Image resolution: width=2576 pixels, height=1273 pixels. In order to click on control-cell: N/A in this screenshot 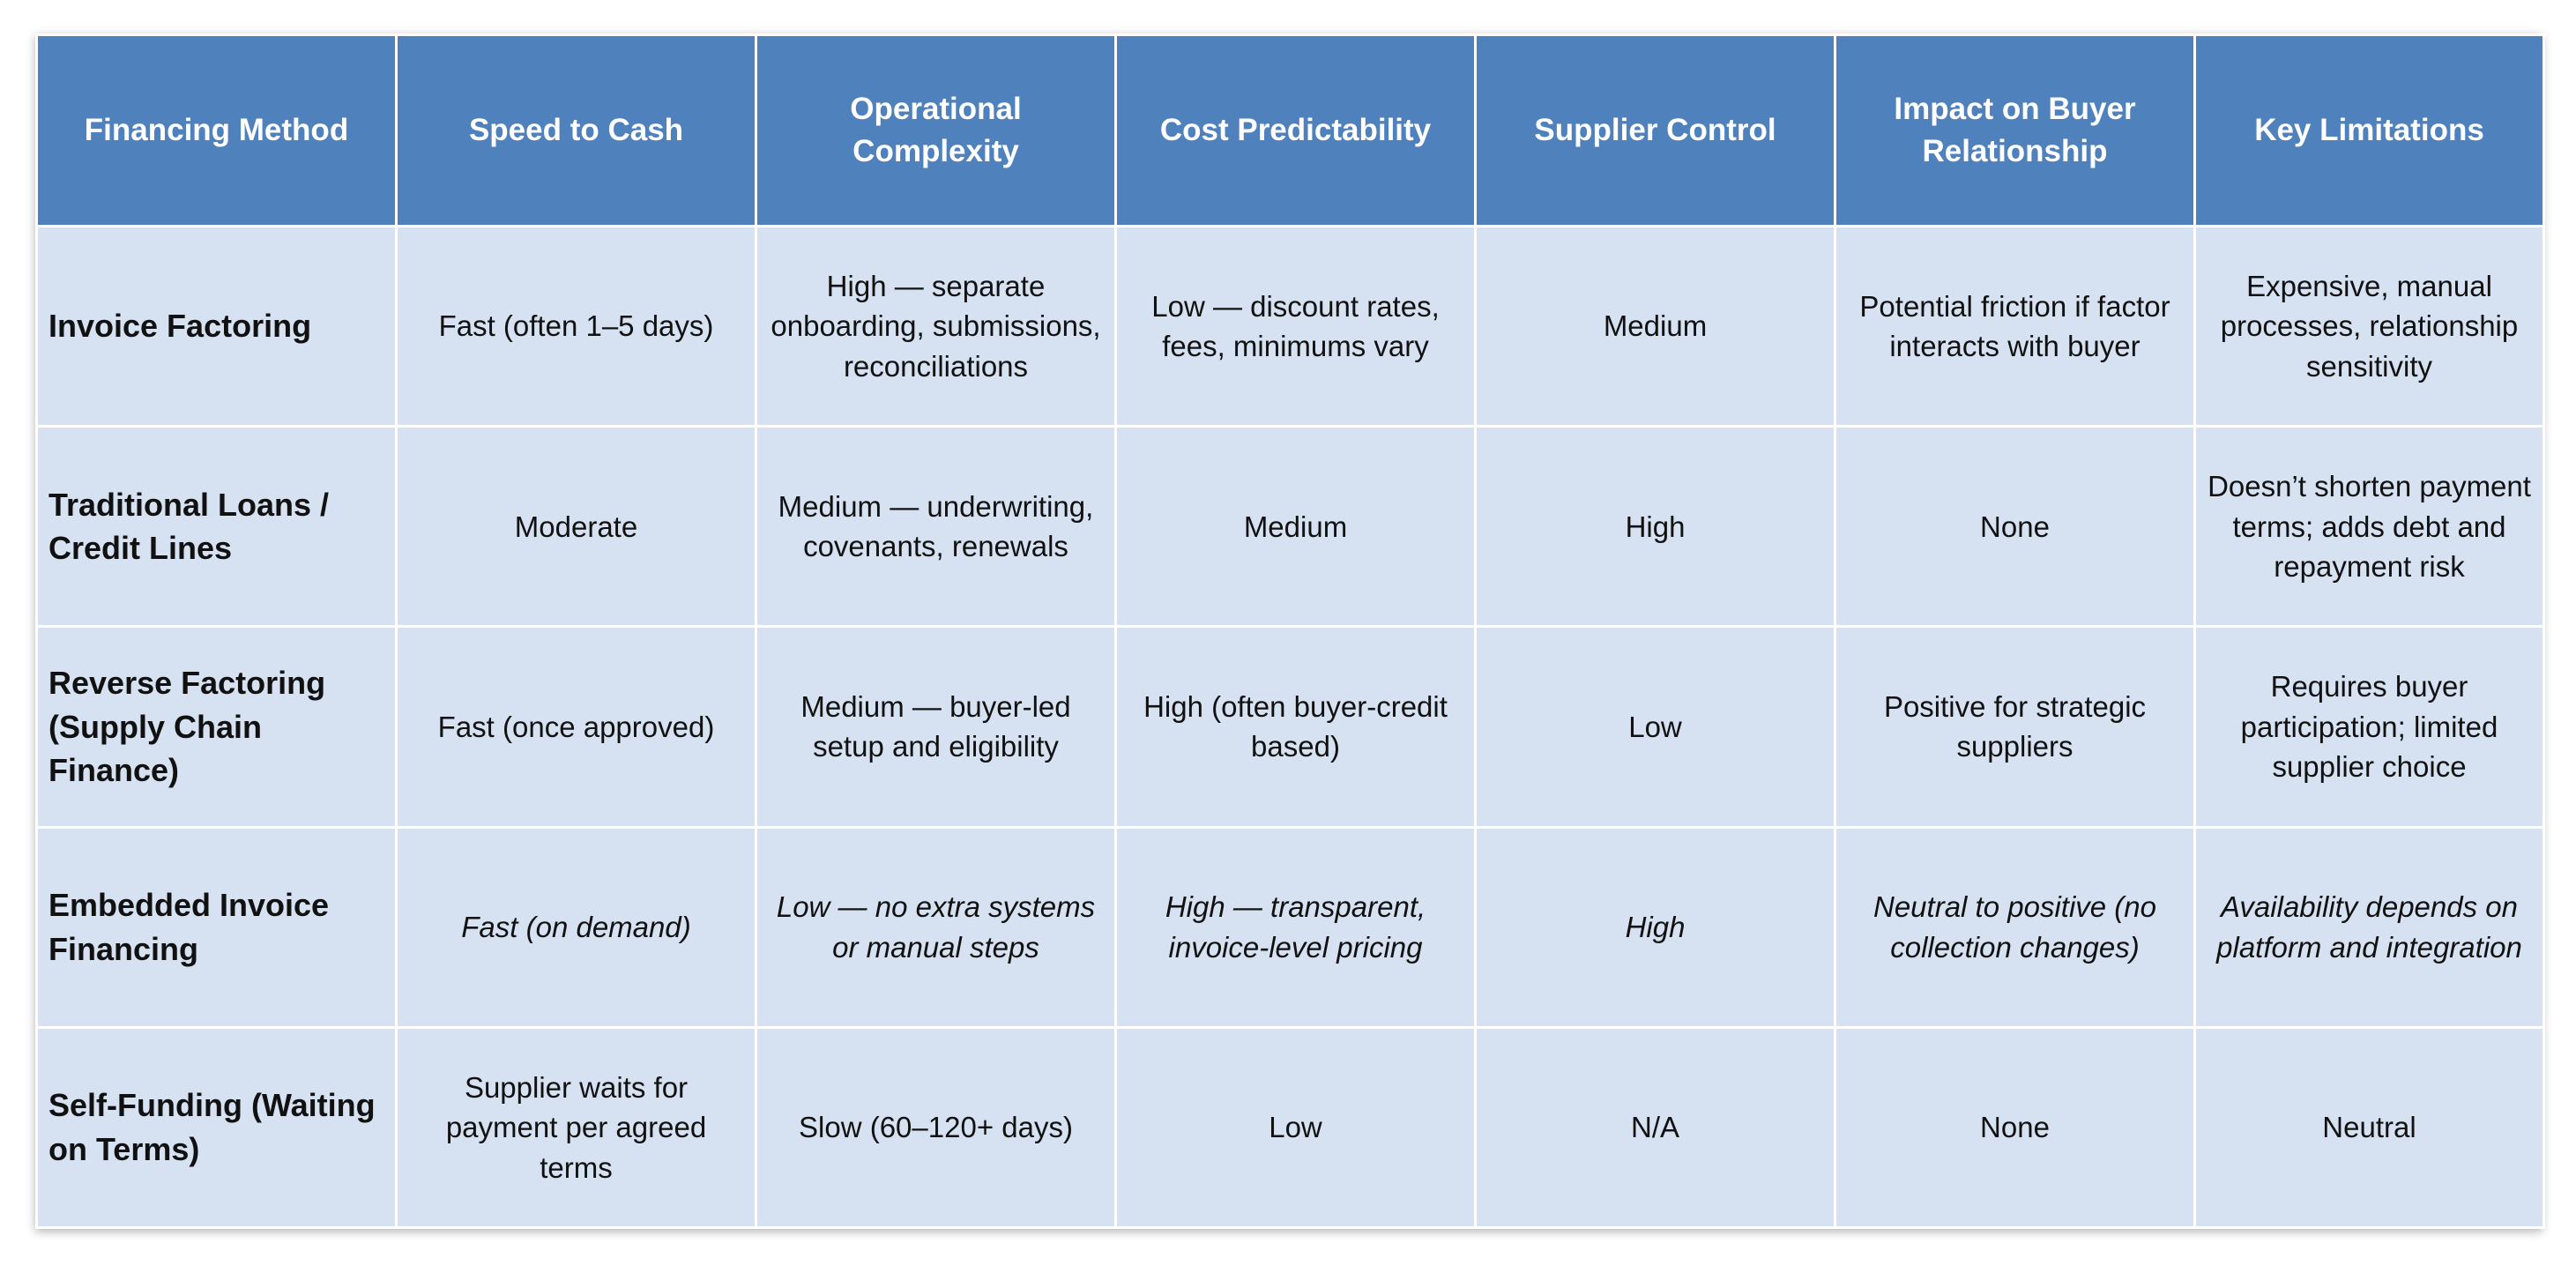, I will do `click(1655, 1127)`.